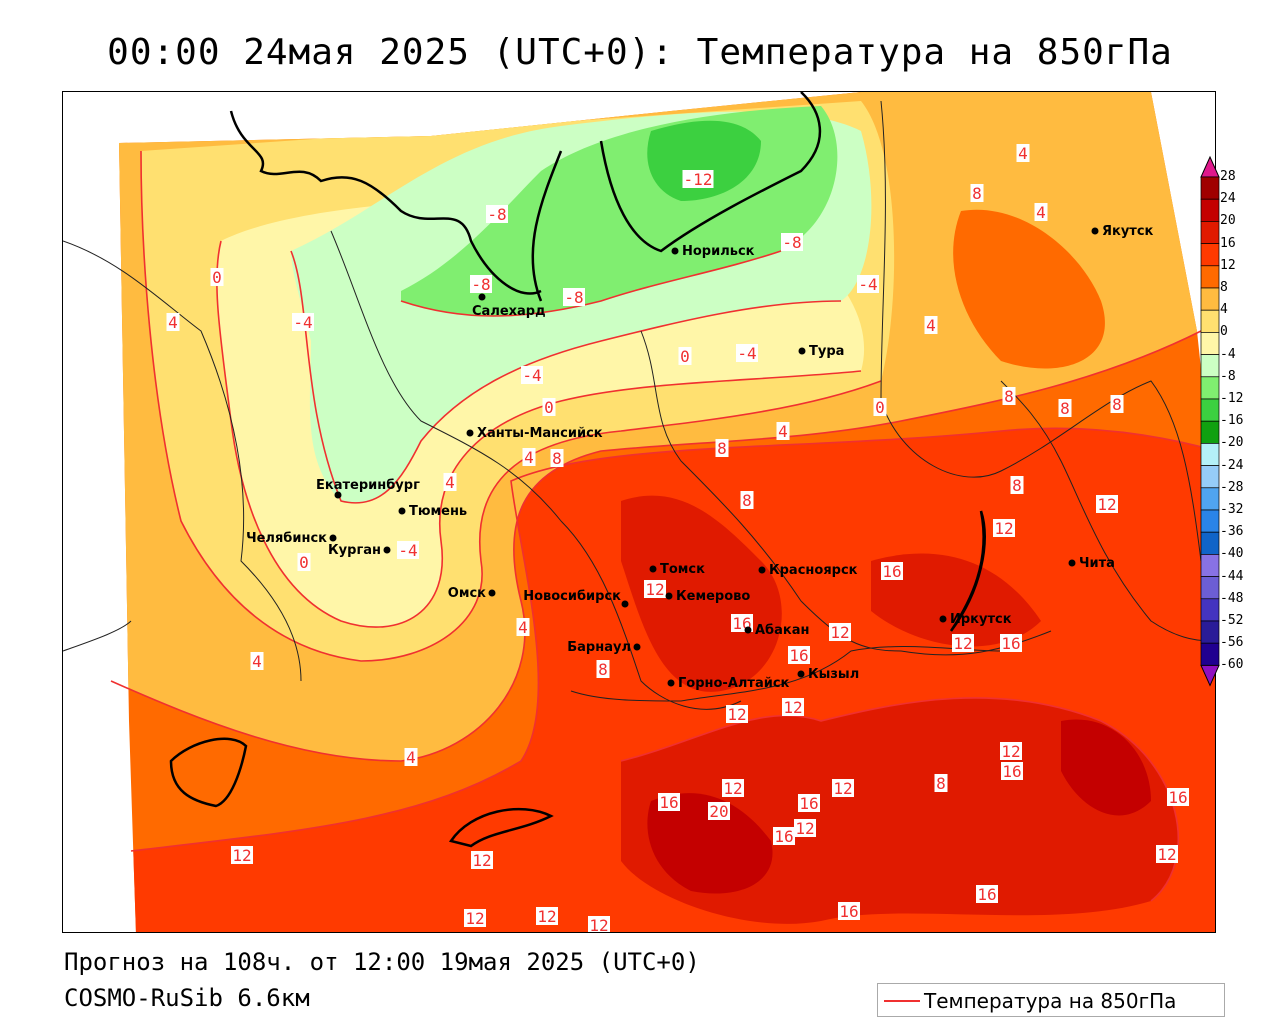 This screenshot has width=1280, height=1024. I want to click on colorbar-bottom-arrow, so click(1210, 675).